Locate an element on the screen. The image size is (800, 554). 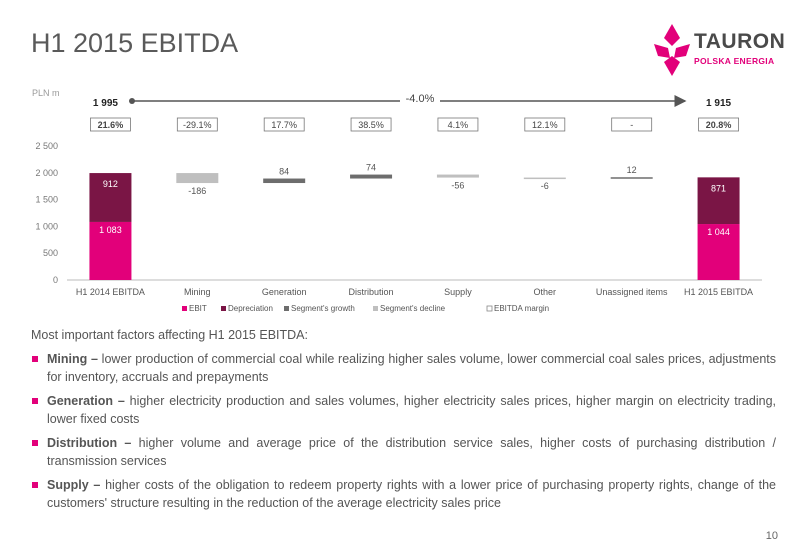
total-data-label: 1 995 is located at coordinates (105, 103).